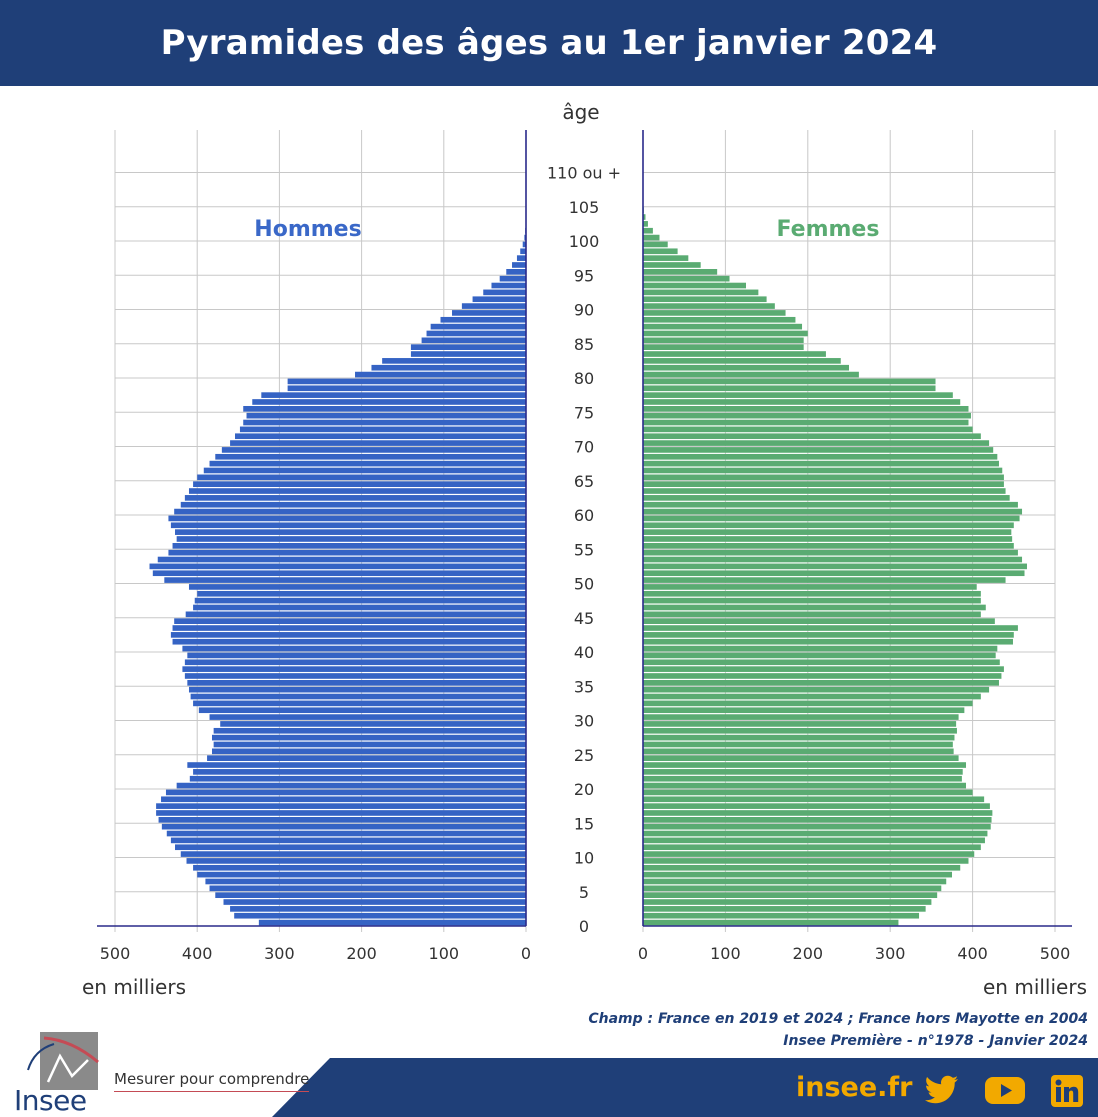  I want to click on linkedin-icon, so click(1067, 1091).